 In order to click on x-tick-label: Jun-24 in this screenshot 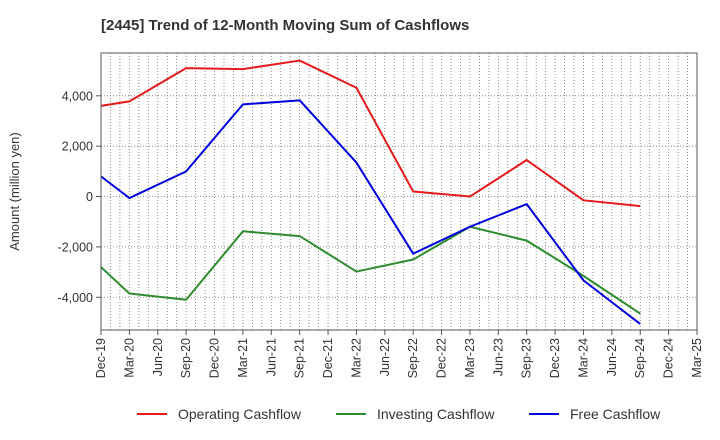, I will do `click(612, 357)`.